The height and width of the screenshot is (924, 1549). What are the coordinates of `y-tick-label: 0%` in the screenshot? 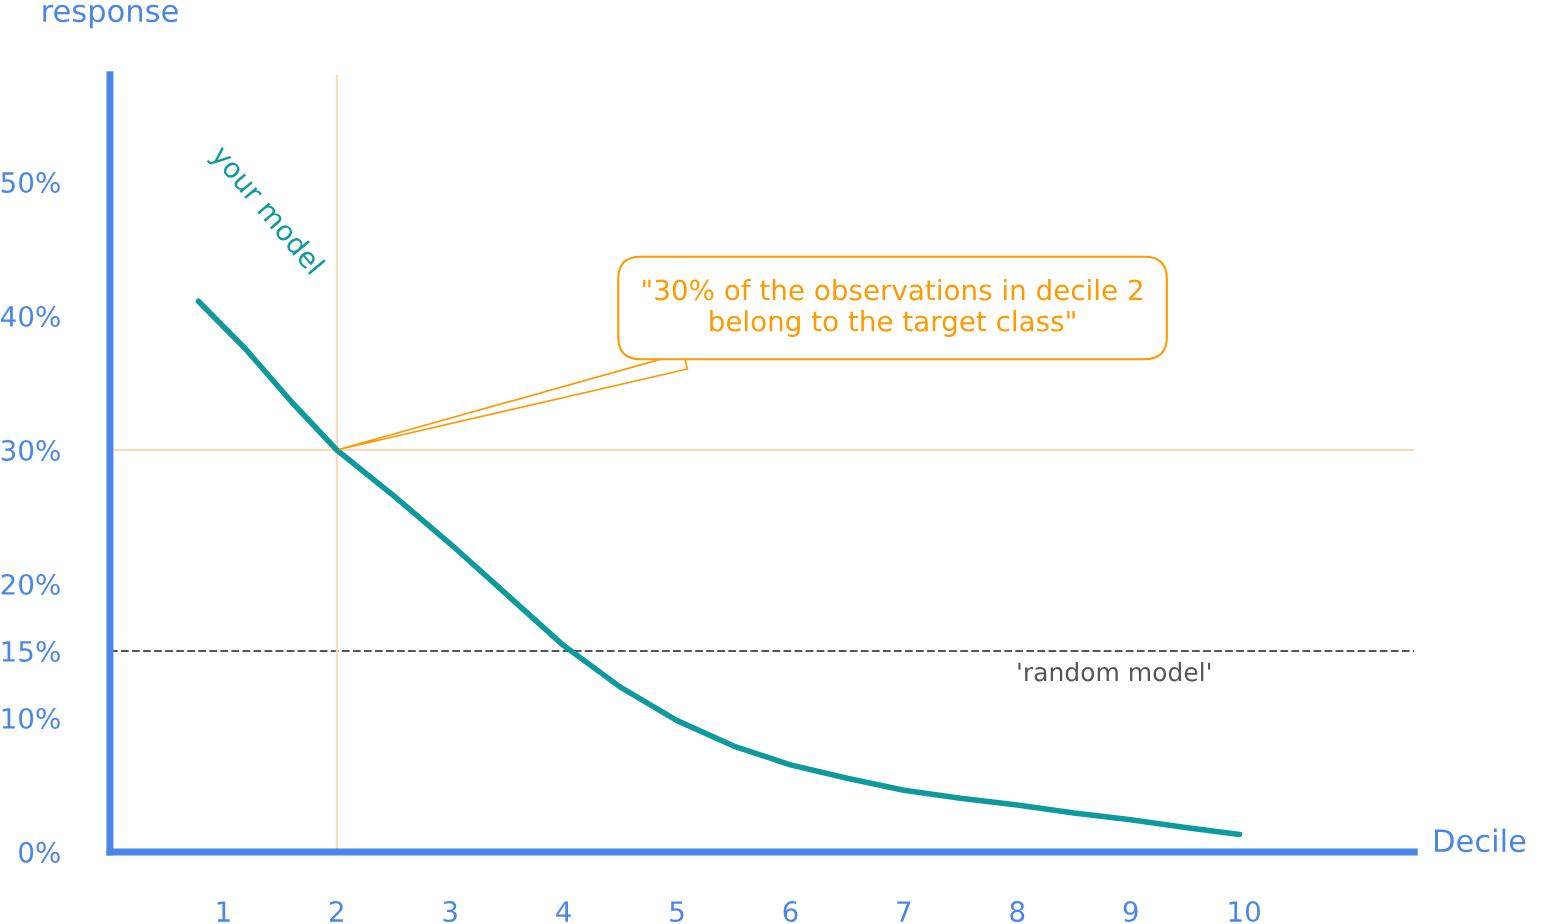 It's located at (39, 852).